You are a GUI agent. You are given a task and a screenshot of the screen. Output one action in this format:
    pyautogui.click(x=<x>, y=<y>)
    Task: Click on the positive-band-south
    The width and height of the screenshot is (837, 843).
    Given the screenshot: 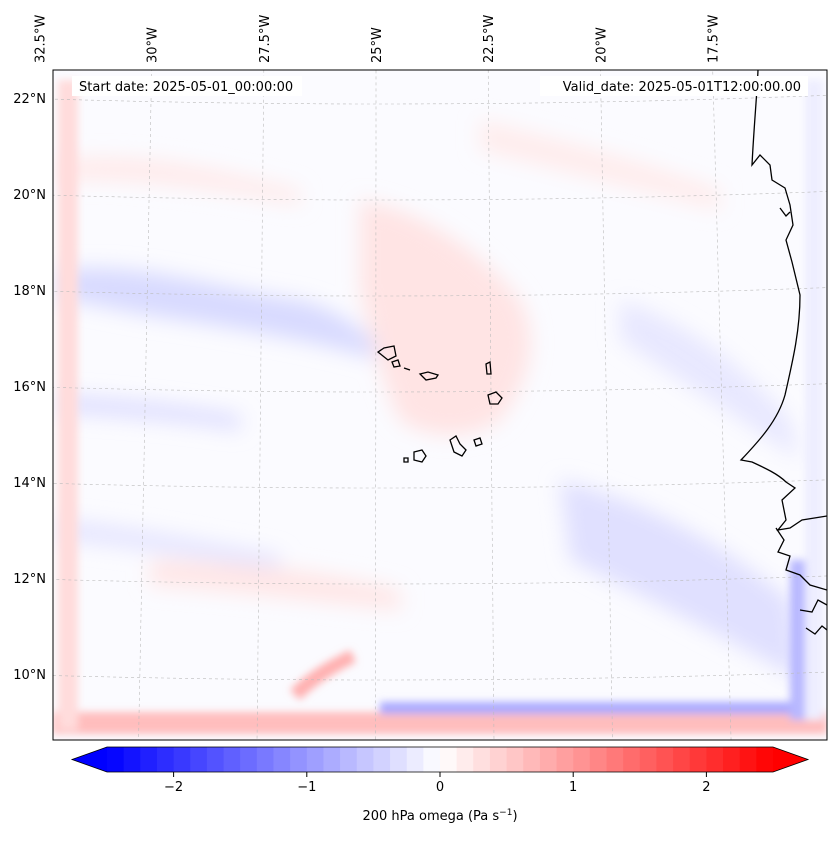 What is the action you would take?
    pyautogui.click(x=275, y=585)
    